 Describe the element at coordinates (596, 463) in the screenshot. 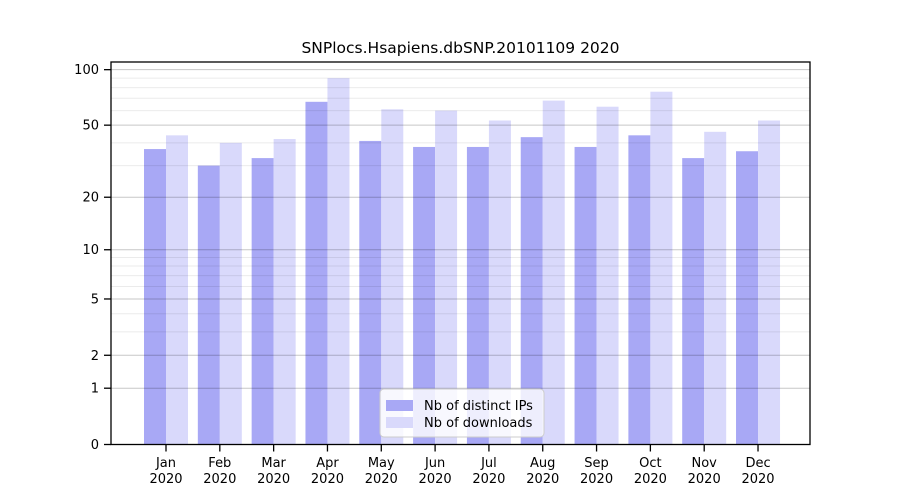

I see `x-tick-label-month-sep: Sep` at that location.